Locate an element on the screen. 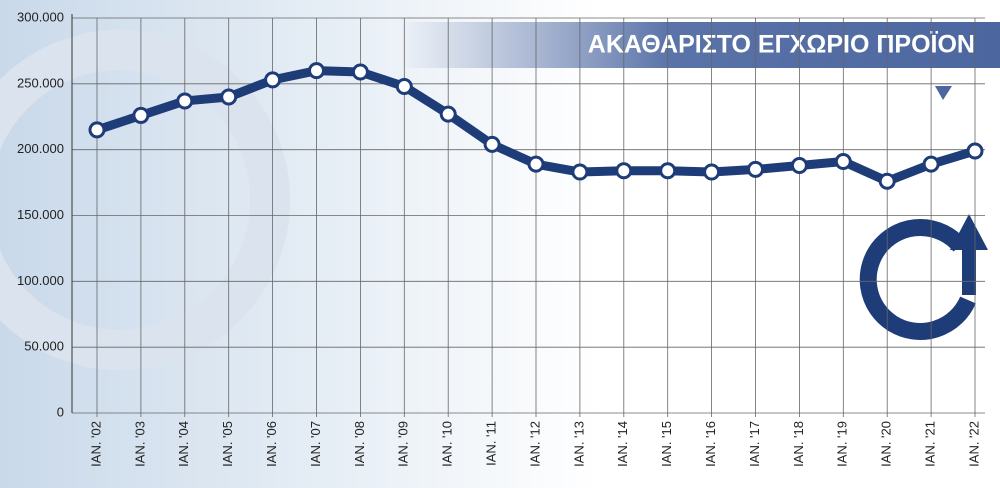 The image size is (1000, 488). growth-icon is located at coordinates (923, 277).